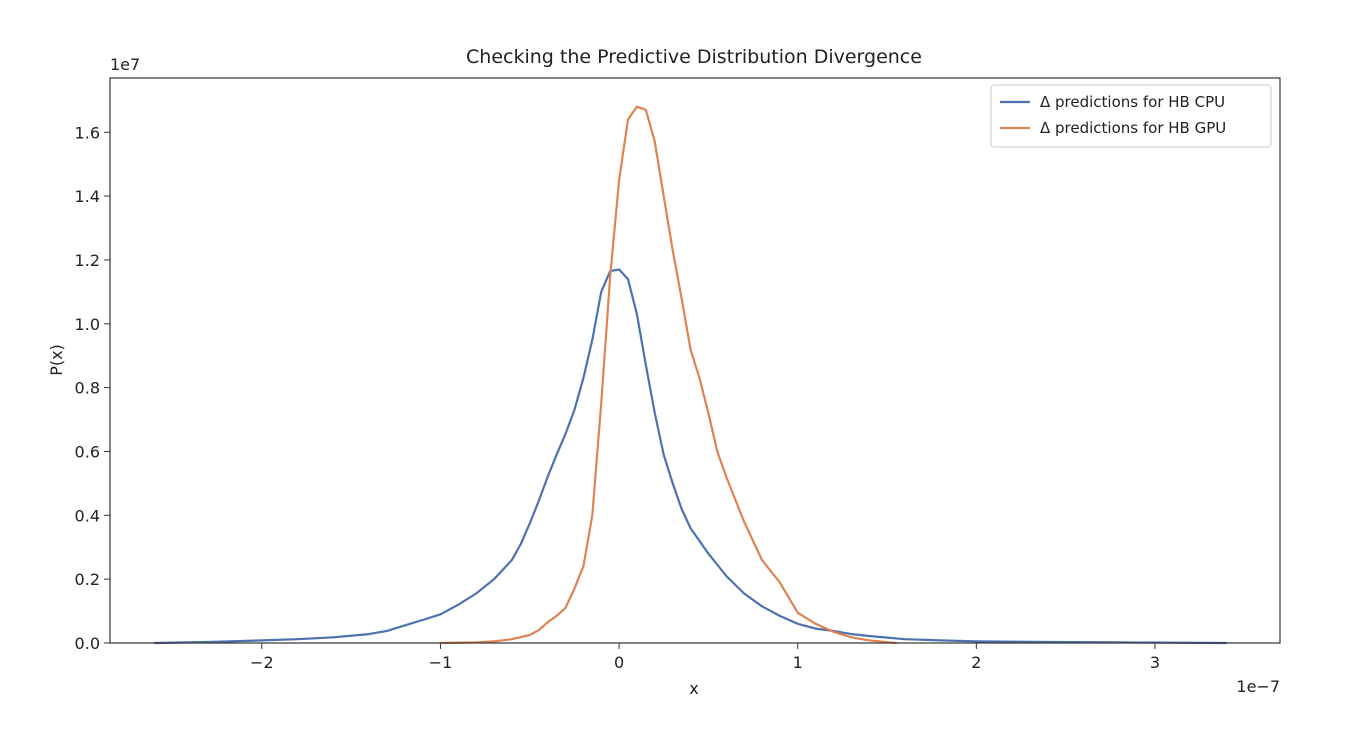 The width and height of the screenshot is (1356, 752). What do you see at coordinates (87, 388) in the screenshot?
I see `y-tick-label: 0.8` at bounding box center [87, 388].